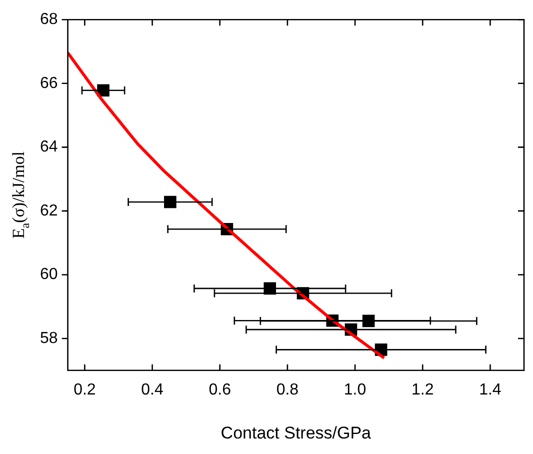 The width and height of the screenshot is (533, 454). What do you see at coordinates (490, 389) in the screenshot?
I see `x-tick-label: 1.4` at bounding box center [490, 389].